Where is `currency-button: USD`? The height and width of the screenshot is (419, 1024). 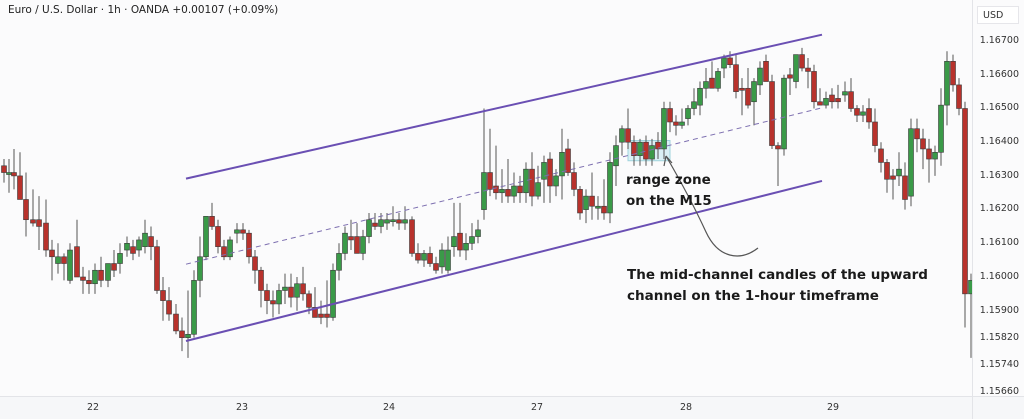
currency-button: USD is located at coordinates (998, 15).